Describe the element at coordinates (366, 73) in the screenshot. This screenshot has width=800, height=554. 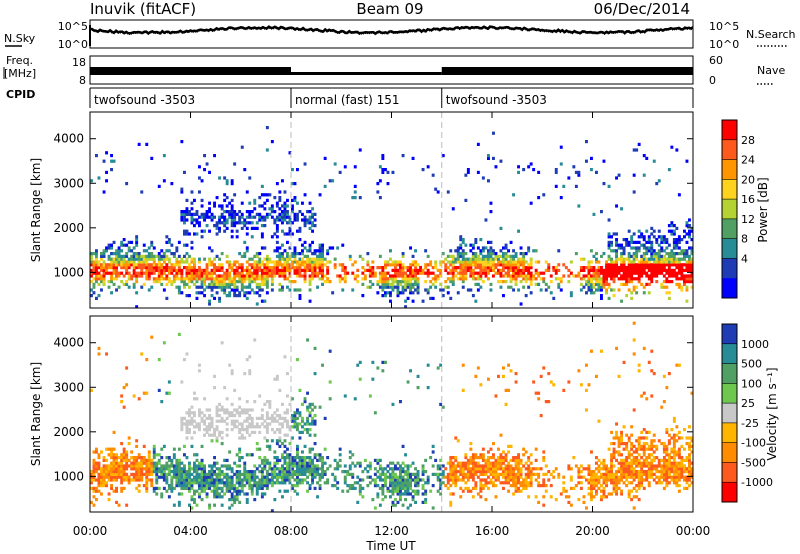
I see `freq-bar-normal` at that location.